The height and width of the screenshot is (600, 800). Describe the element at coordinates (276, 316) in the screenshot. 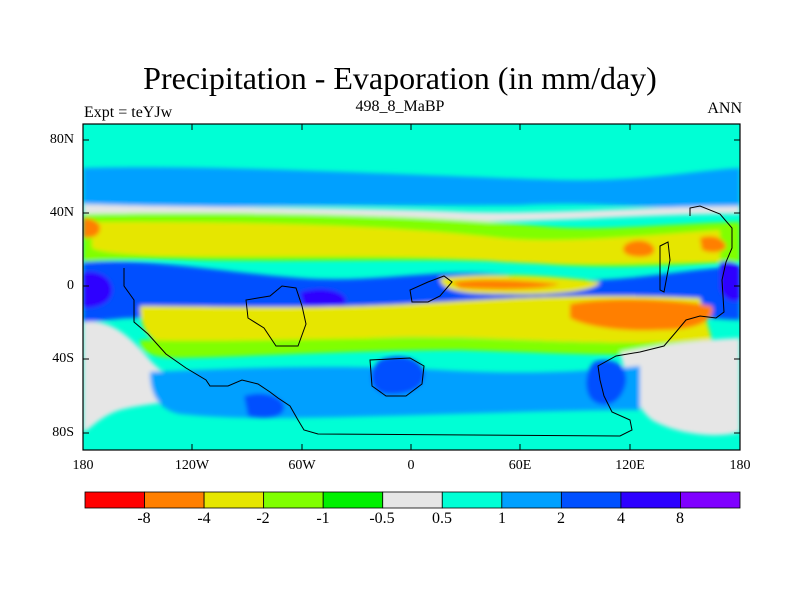

I see `central-continent-outline` at that location.